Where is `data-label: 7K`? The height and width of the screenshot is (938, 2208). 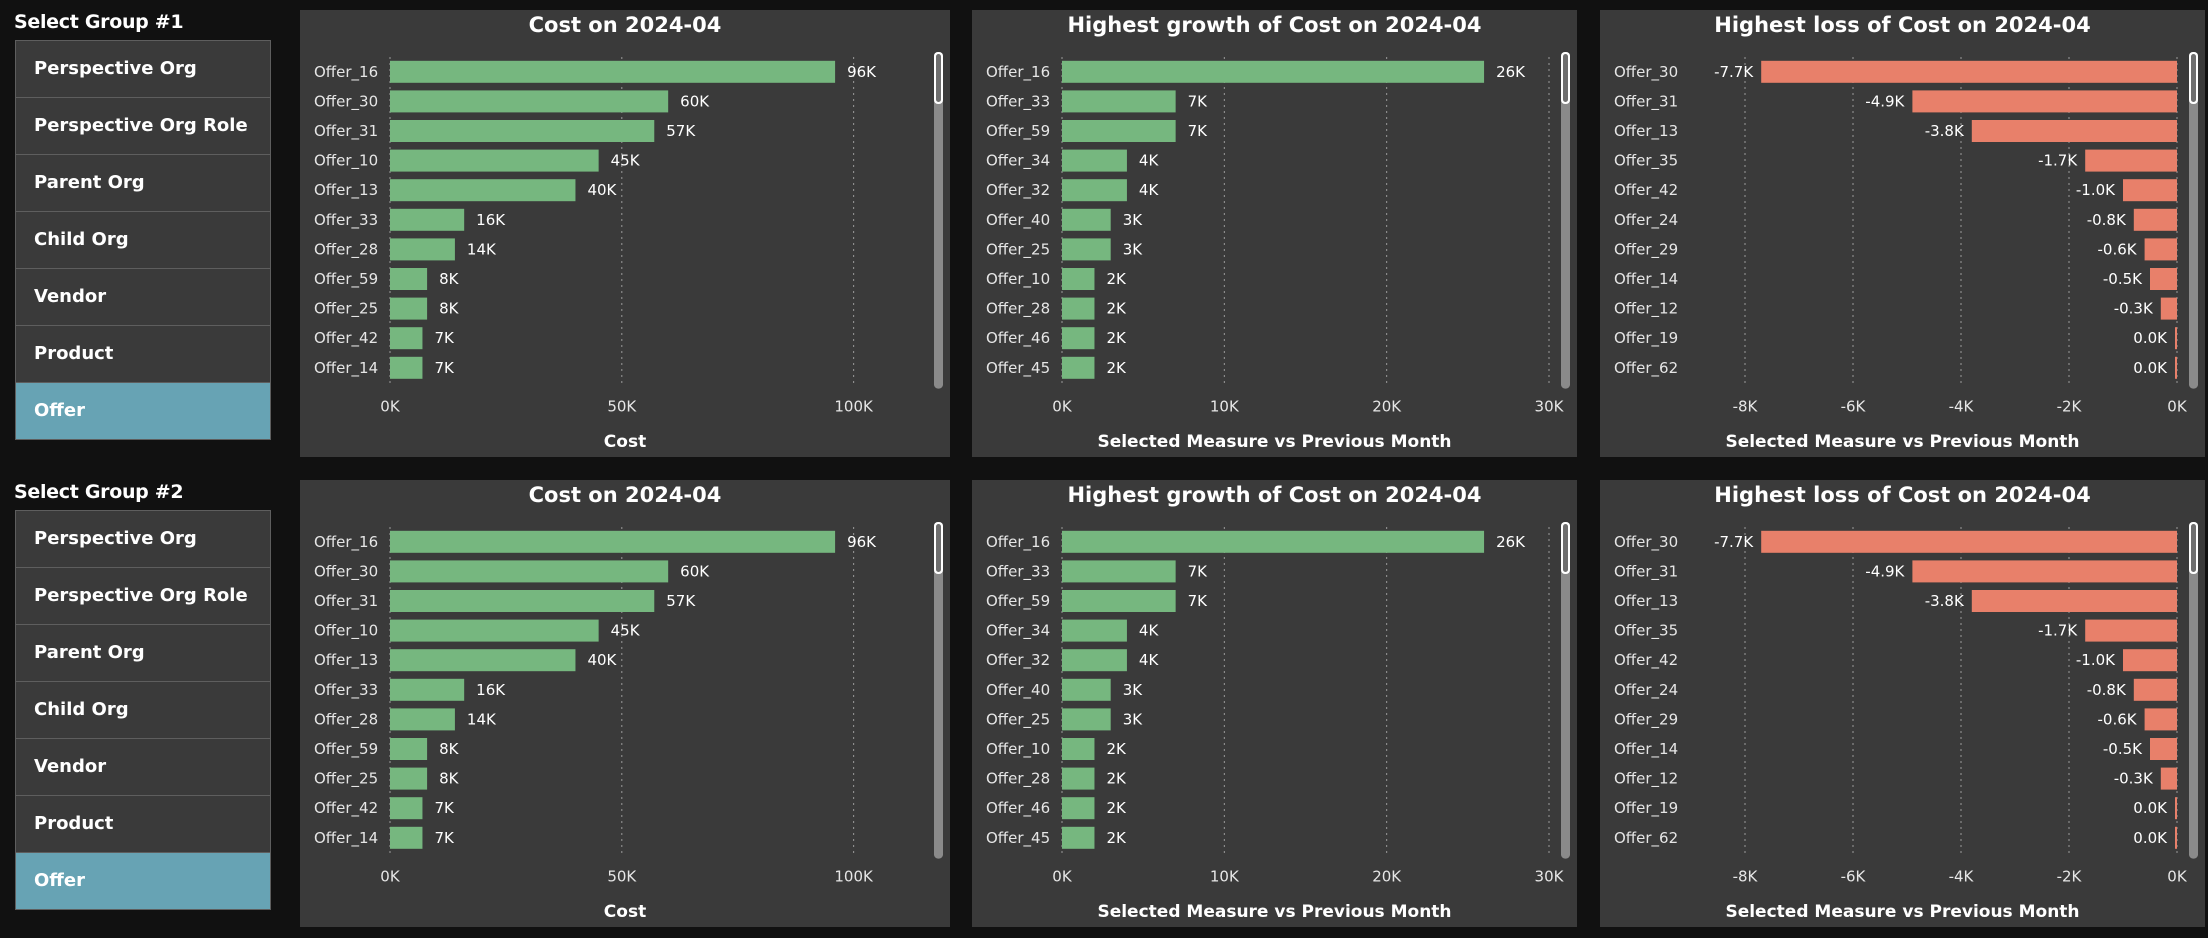
data-label: 7K is located at coordinates (1198, 131).